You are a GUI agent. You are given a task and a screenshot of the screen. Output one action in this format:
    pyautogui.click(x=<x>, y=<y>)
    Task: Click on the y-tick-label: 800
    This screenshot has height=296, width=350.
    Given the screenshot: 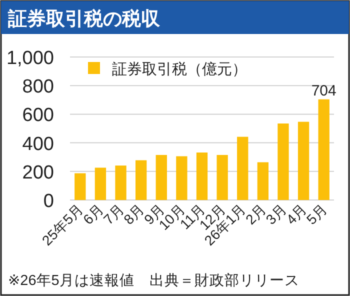 What is the action you would take?
    pyautogui.click(x=38, y=87)
    